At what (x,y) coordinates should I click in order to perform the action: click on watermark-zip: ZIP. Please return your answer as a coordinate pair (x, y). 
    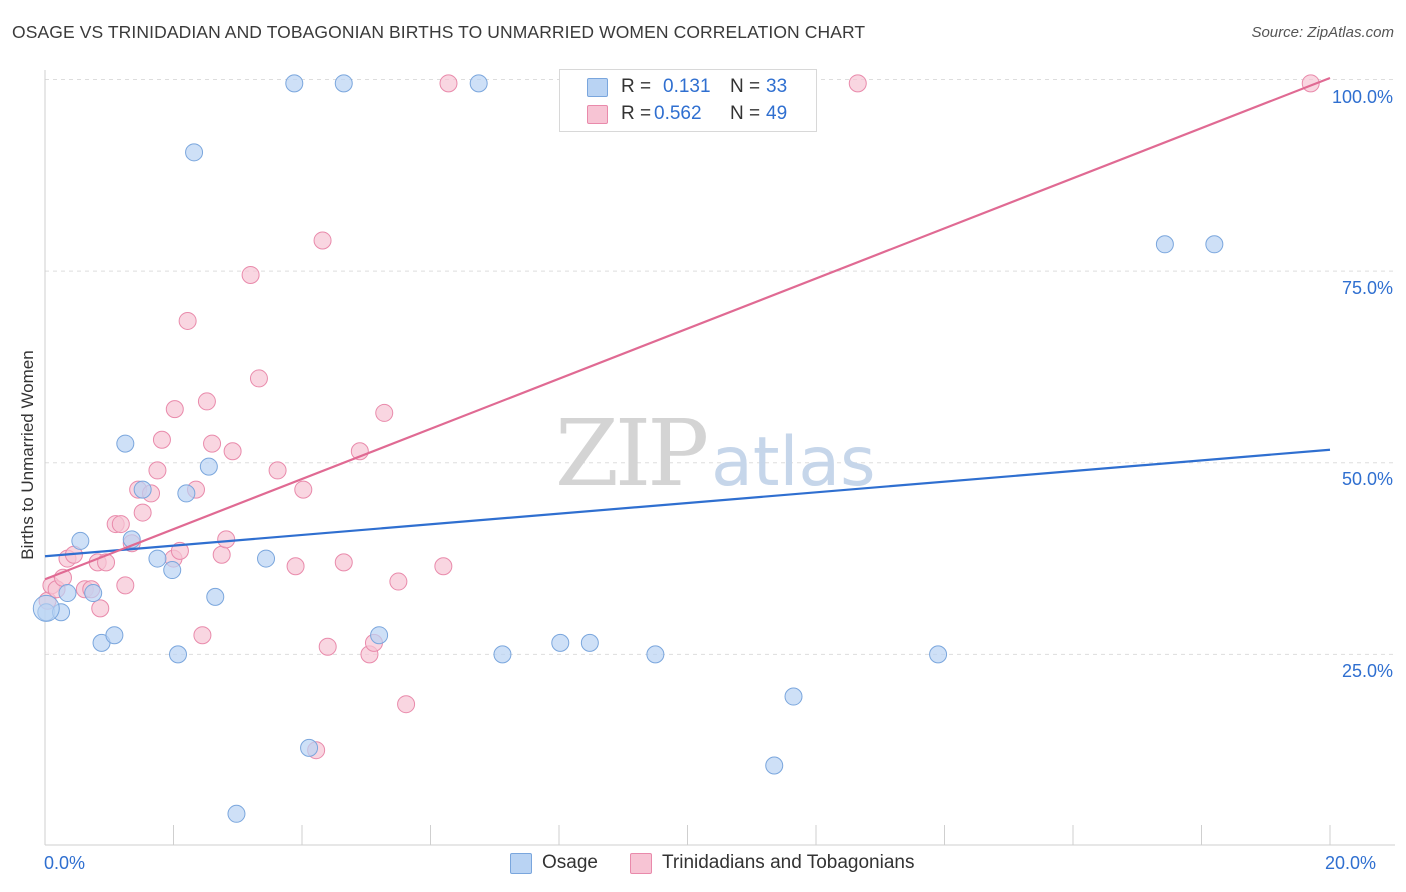
    Looking at the image, I should click on (632, 453).